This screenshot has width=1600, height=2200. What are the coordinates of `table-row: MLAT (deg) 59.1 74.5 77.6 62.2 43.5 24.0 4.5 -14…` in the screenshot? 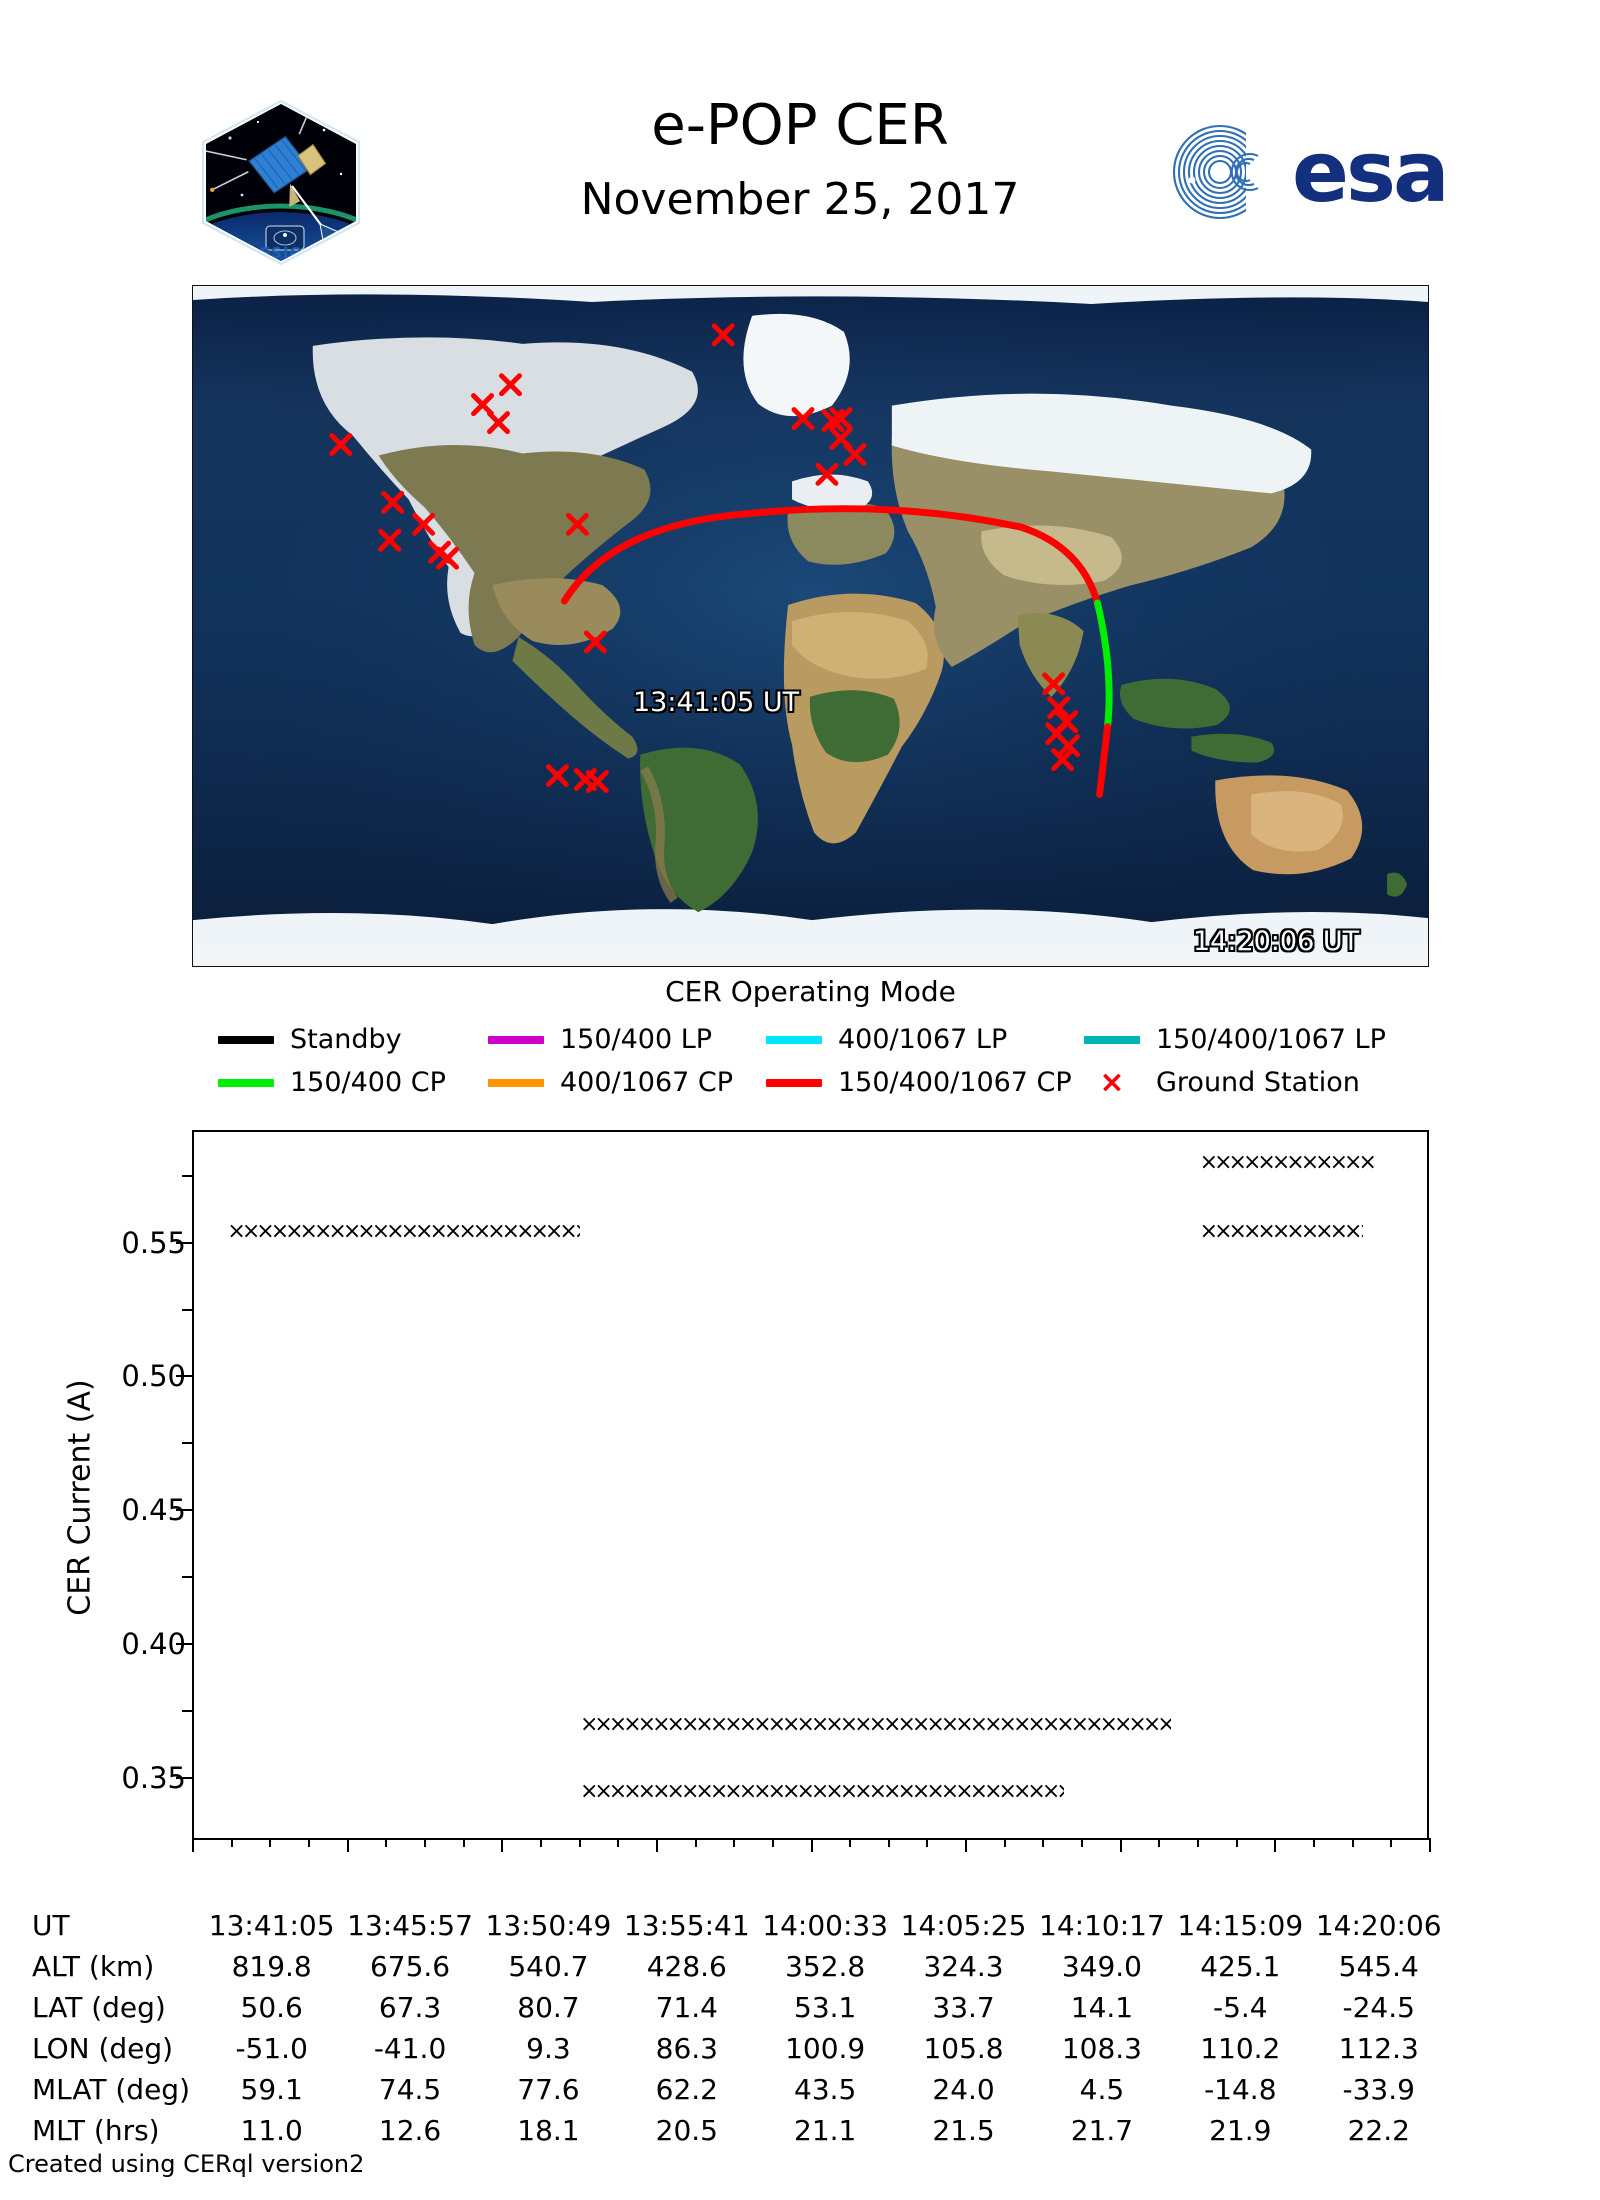 It's located at (738, 2089).